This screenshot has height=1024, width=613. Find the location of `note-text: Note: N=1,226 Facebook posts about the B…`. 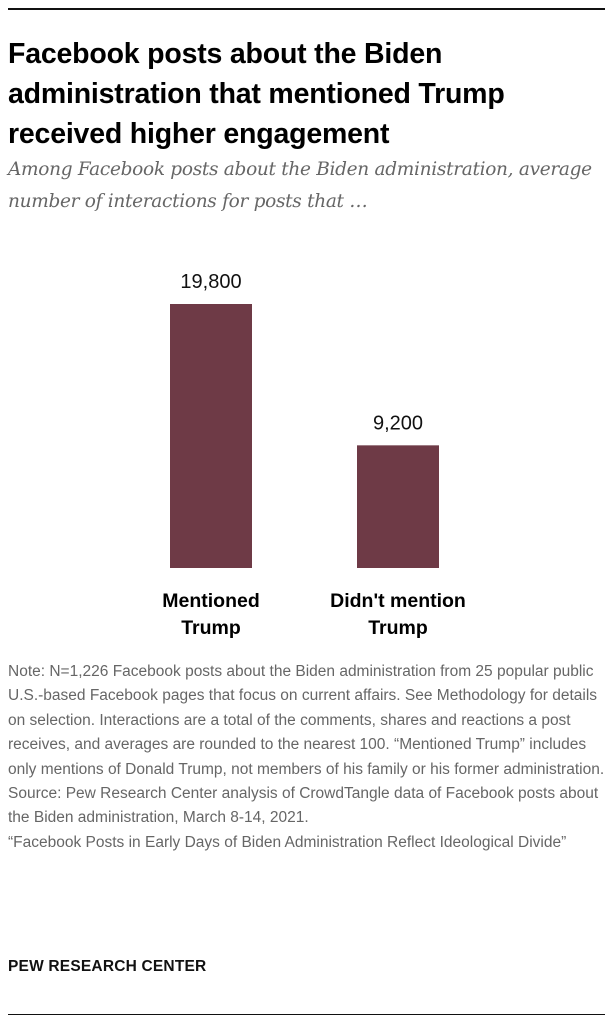

note-text: Note: N=1,226 Facebook posts about the B… is located at coordinates (306, 720).